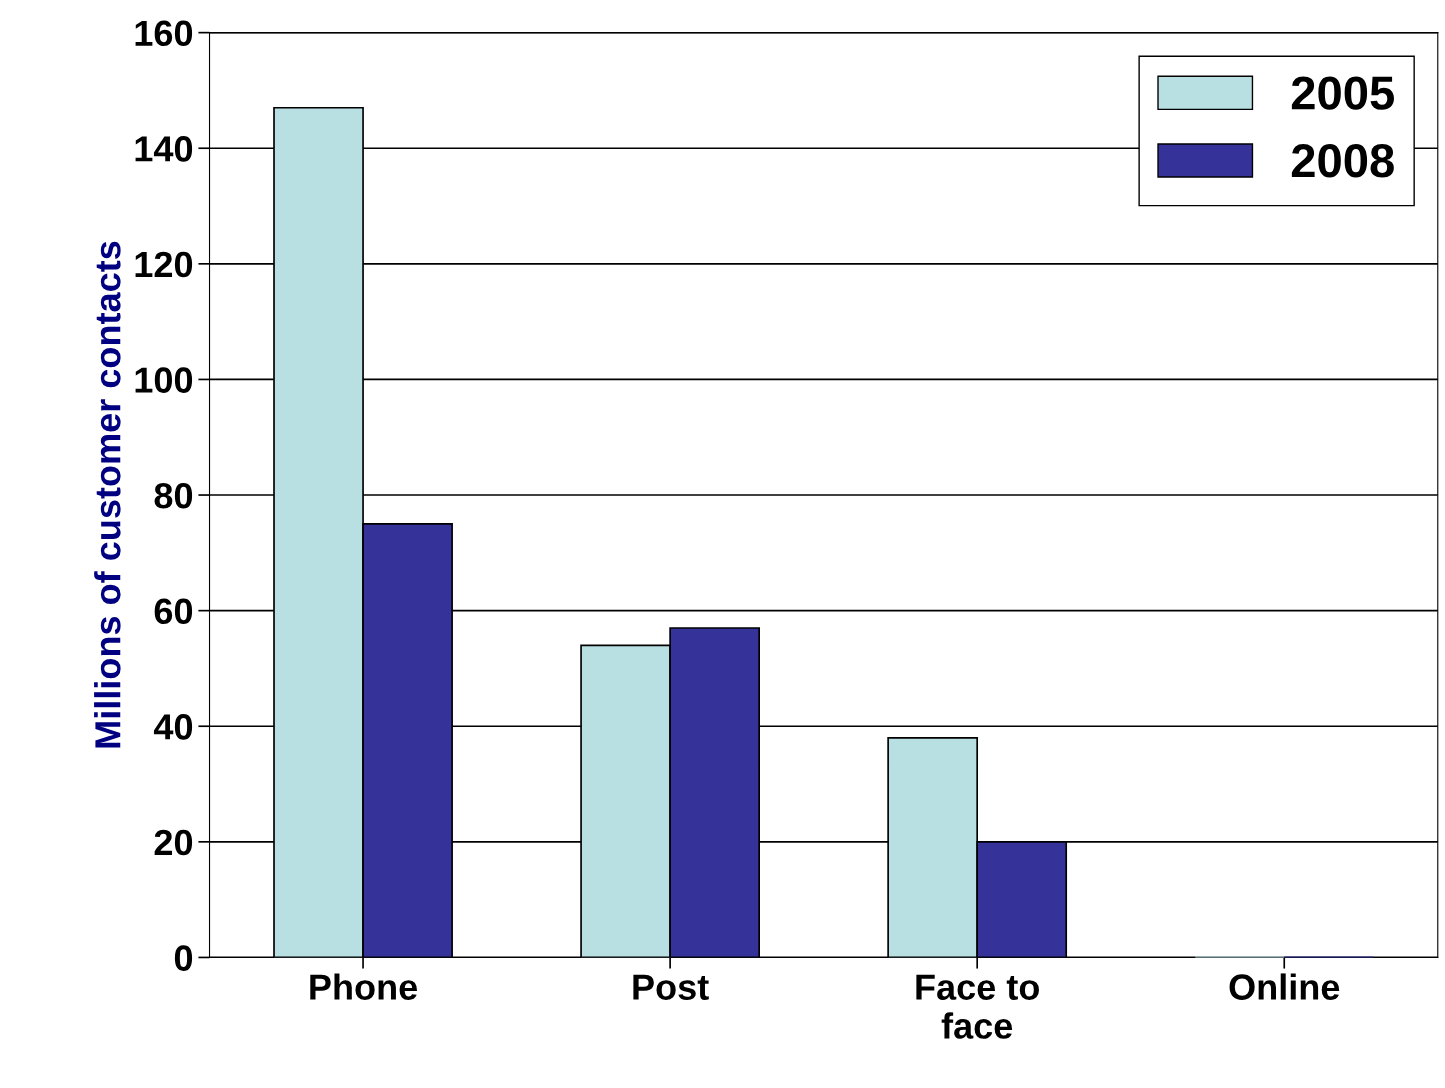 The height and width of the screenshot is (1088, 1445). What do you see at coordinates (164, 264) in the screenshot?
I see `y-tick-label: 120` at bounding box center [164, 264].